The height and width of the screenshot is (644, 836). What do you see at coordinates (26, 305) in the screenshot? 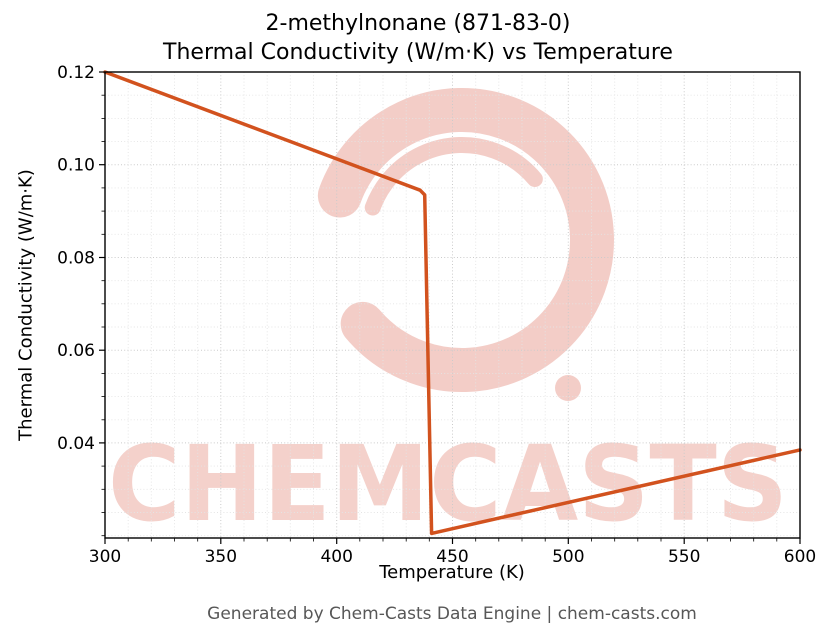
I see `y-axis-label: Thermal Conductivity (W/m·K)` at bounding box center [26, 305].